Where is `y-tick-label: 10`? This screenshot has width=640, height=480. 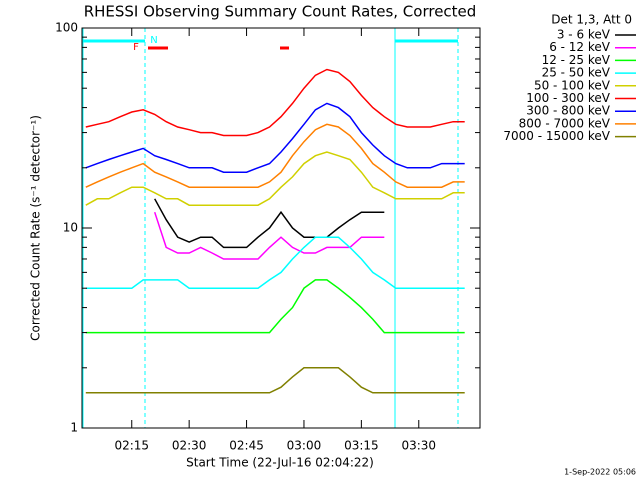
y-tick-label: 10 is located at coordinates (70, 228).